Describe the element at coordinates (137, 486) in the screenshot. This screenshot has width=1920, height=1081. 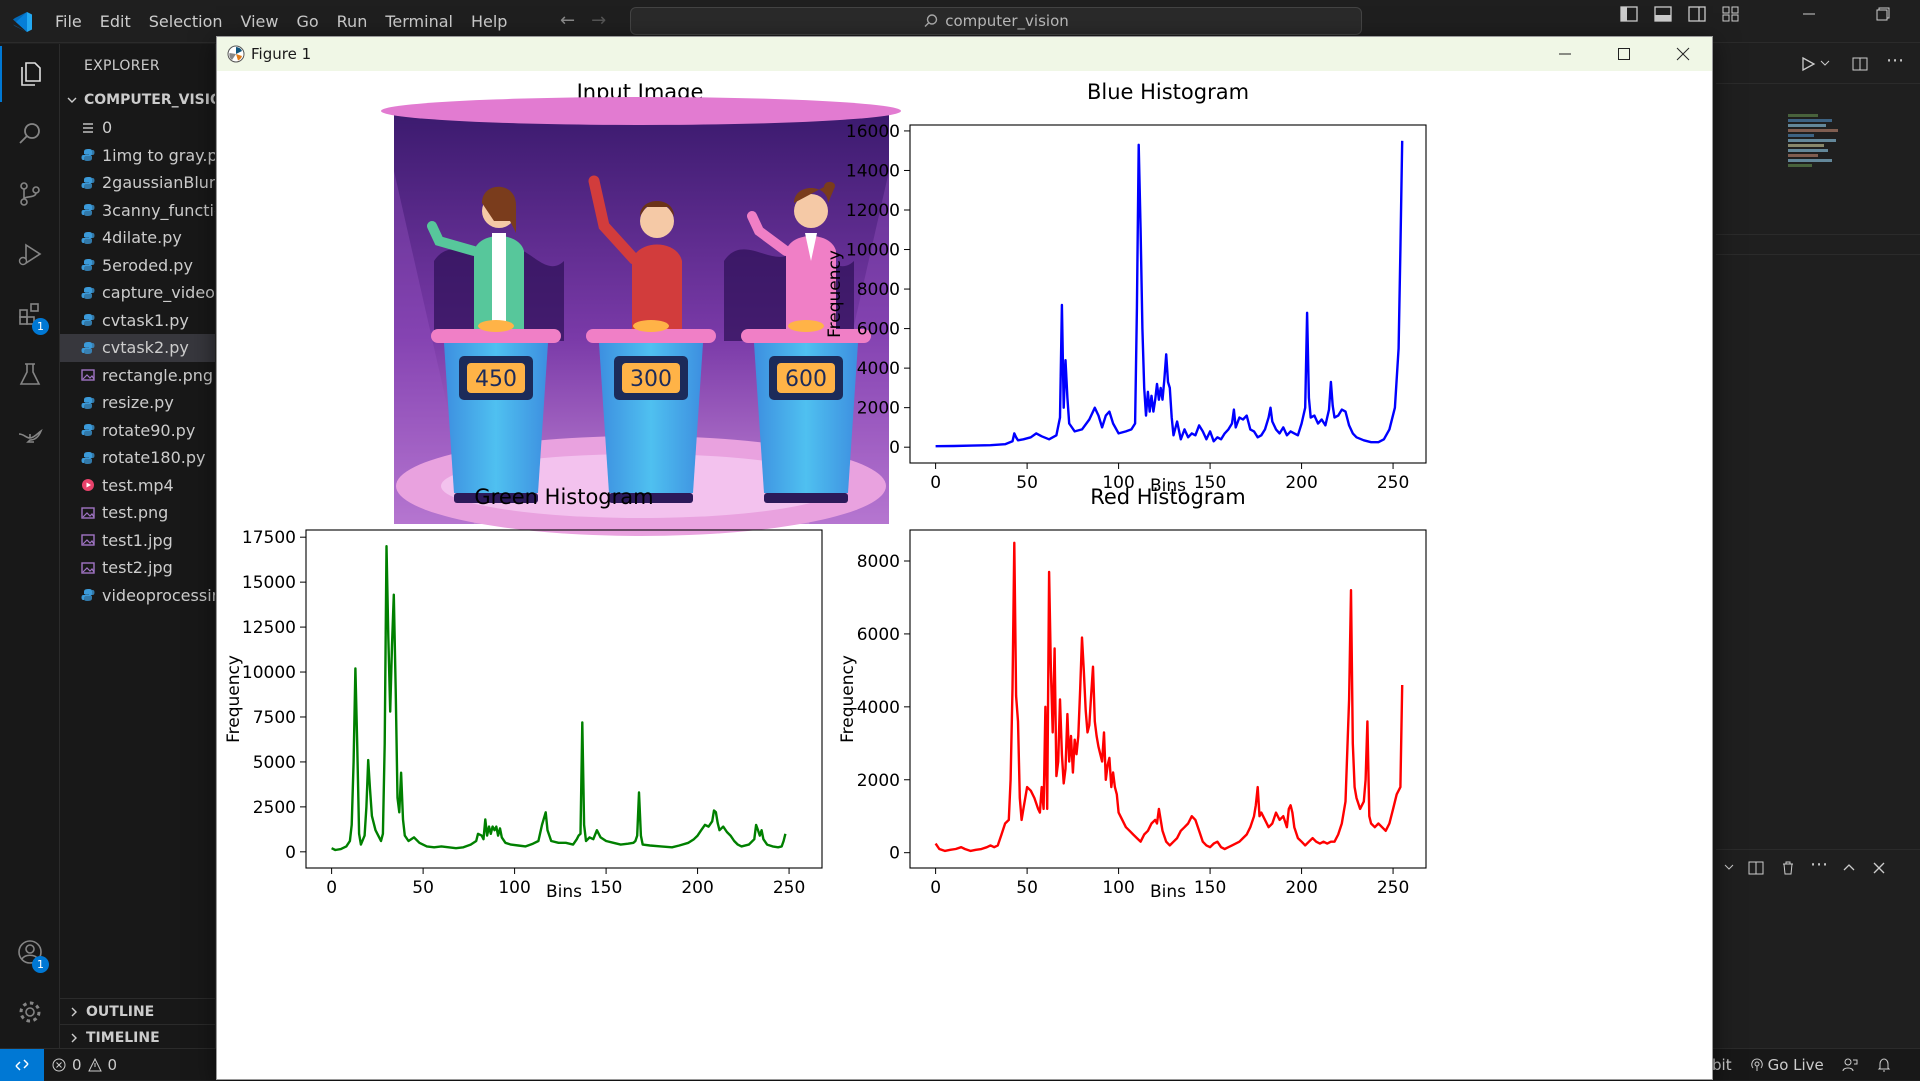
I see `file-item: test.mp4` at that location.